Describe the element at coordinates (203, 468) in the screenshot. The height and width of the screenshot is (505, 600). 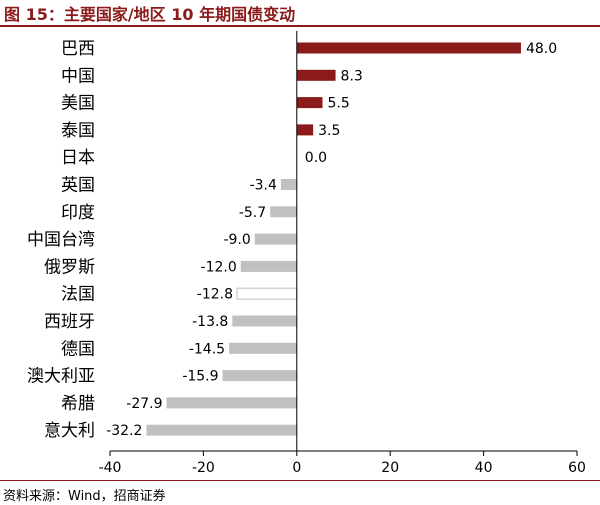
I see `x-tick-label-2: -20` at that location.